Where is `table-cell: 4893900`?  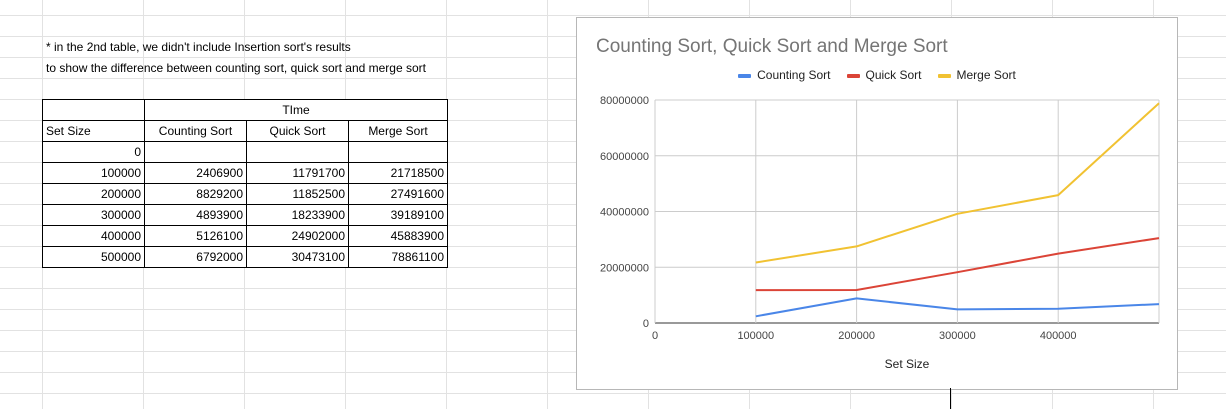 table-cell: 4893900 is located at coordinates (195, 215).